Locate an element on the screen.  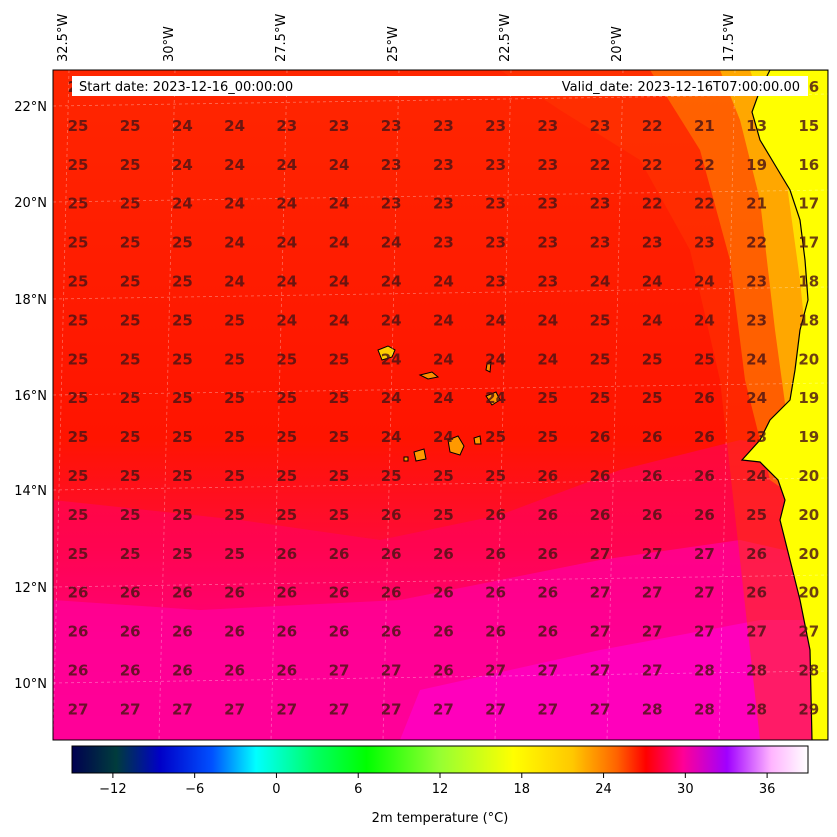
colorbar-label: 2m temperature (°C) is located at coordinates (440, 818).